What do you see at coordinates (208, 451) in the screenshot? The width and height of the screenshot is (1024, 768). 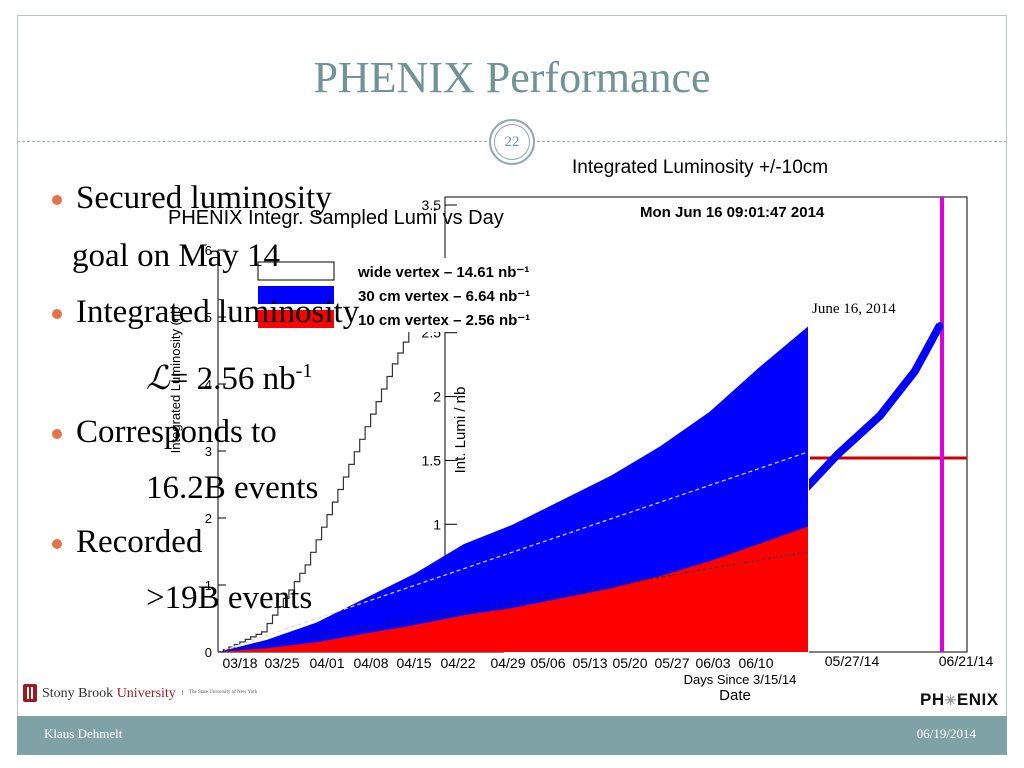 I see `mid-y-tick-label: 3` at bounding box center [208, 451].